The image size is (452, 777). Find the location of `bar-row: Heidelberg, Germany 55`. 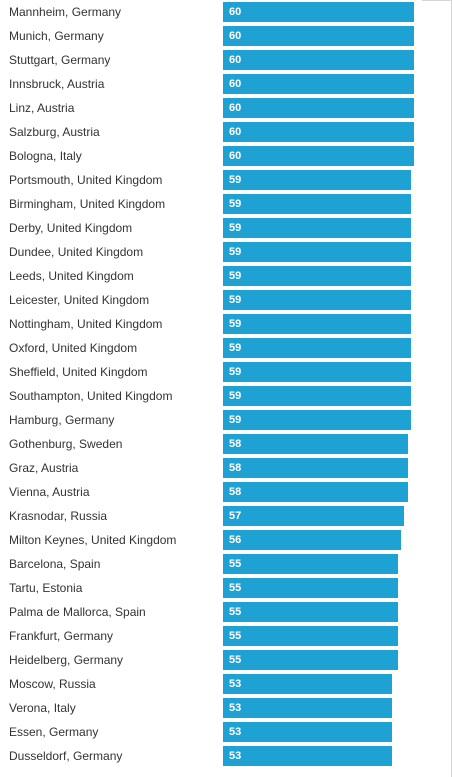

bar-row: Heidelberg, Germany 55 is located at coordinates (226, 660).